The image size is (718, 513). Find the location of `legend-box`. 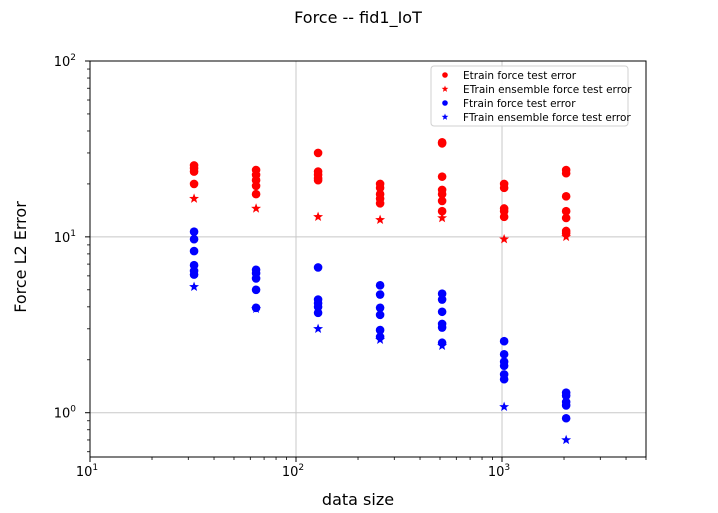

legend-box is located at coordinates (529, 96).